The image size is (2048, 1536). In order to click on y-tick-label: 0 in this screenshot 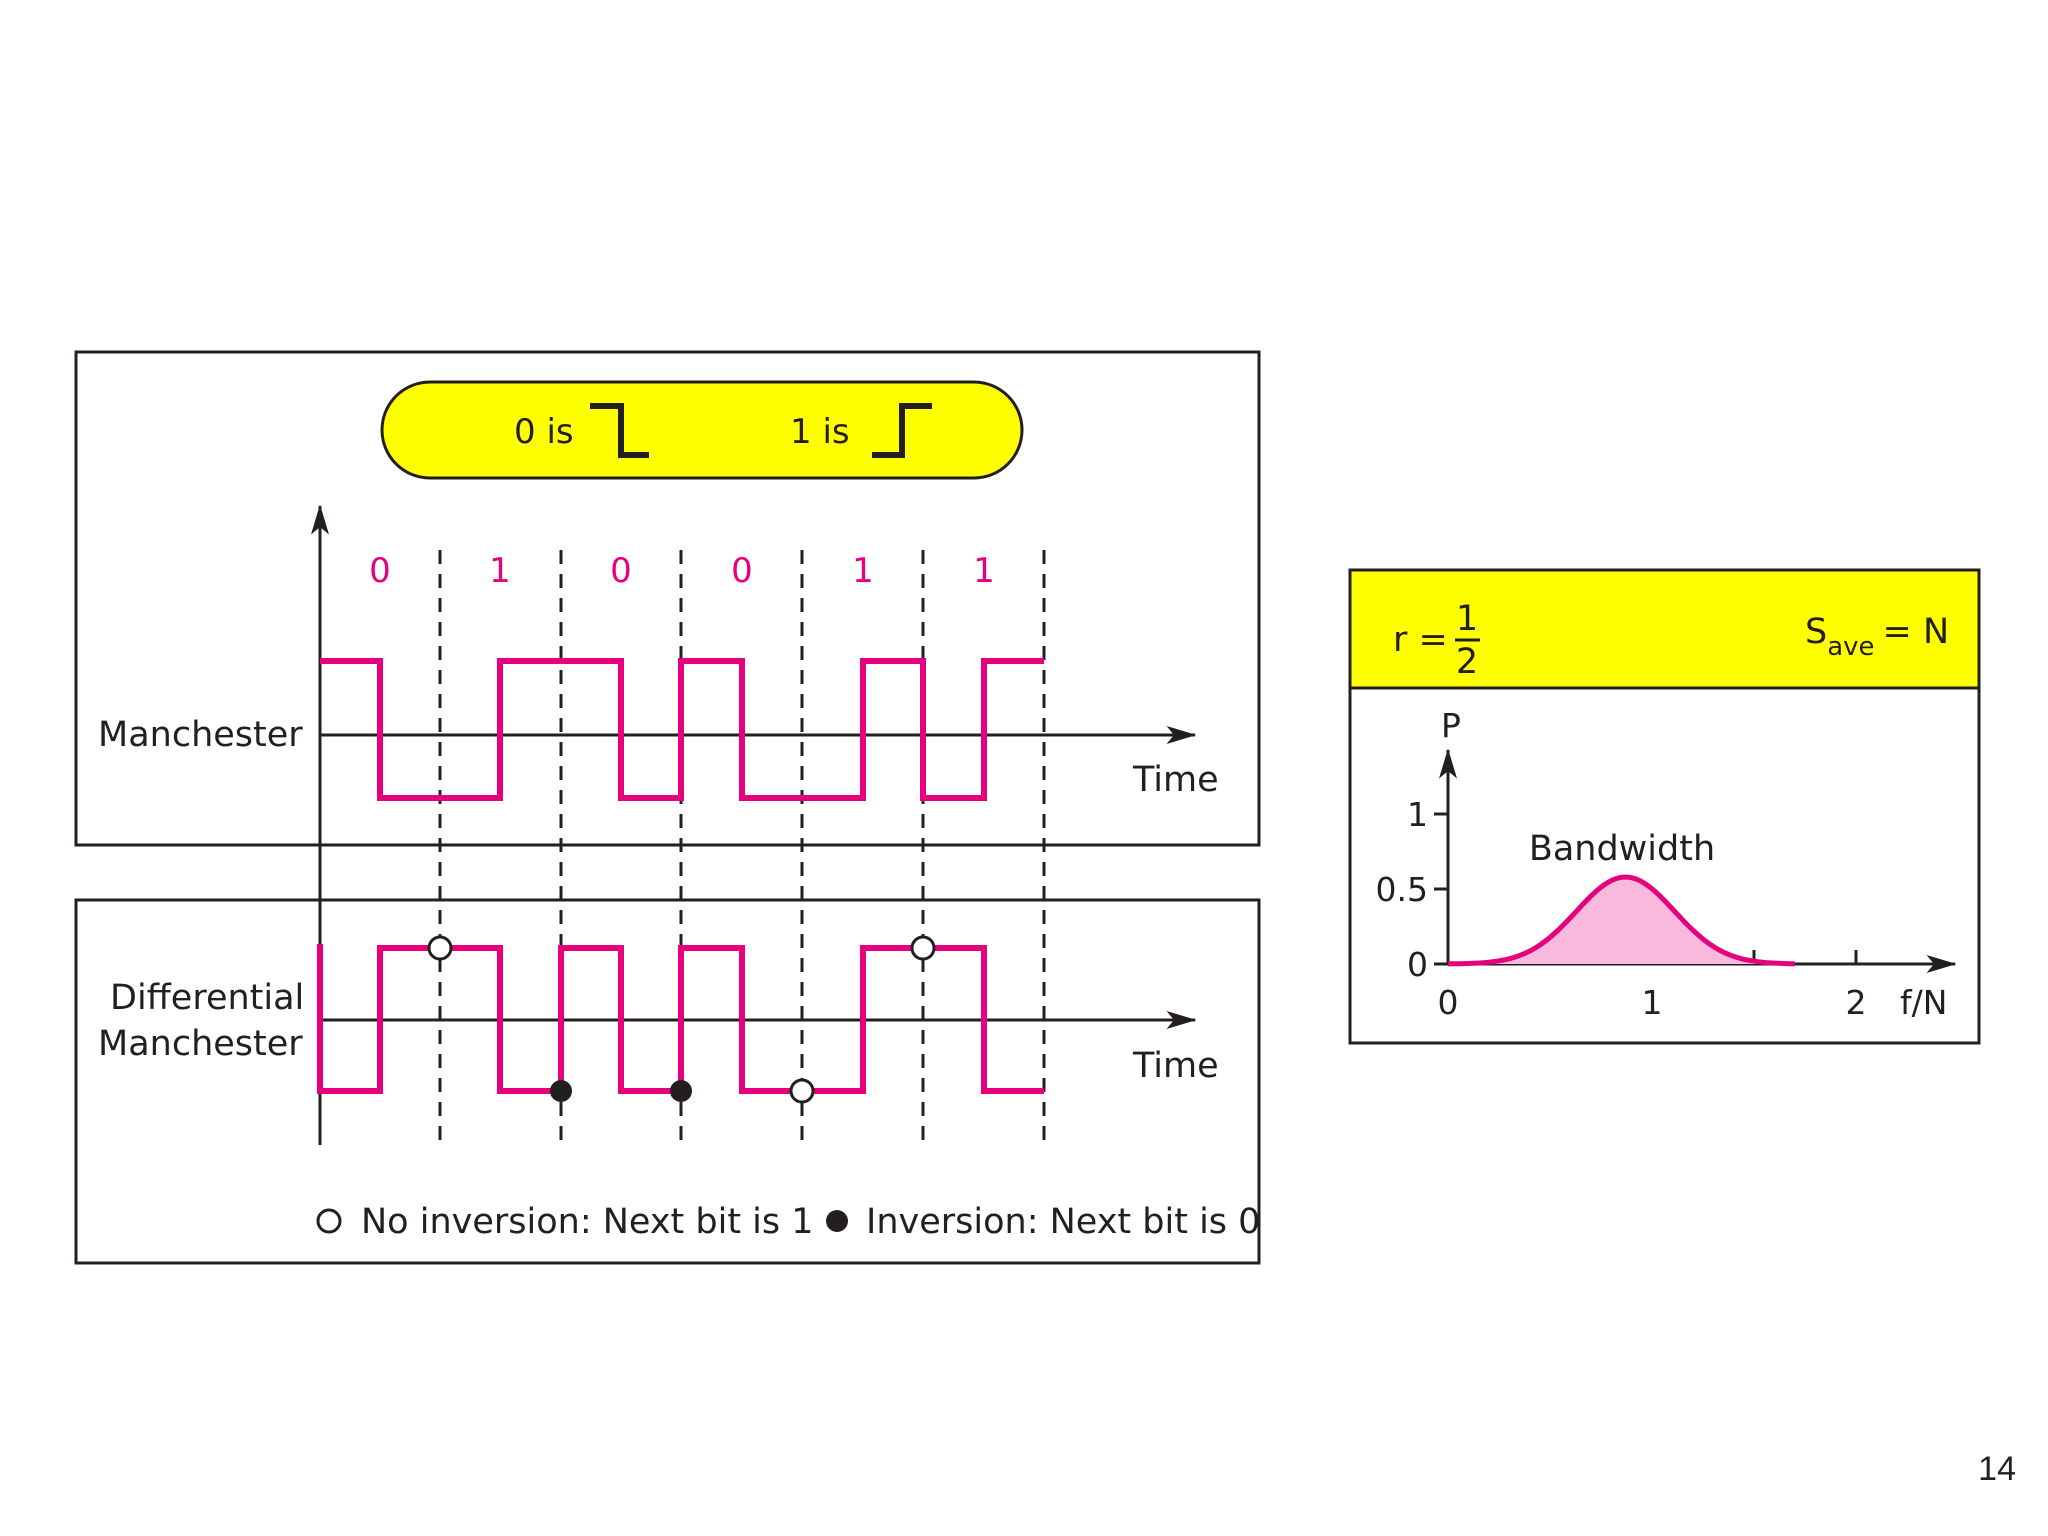, I will do `click(1417, 964)`.